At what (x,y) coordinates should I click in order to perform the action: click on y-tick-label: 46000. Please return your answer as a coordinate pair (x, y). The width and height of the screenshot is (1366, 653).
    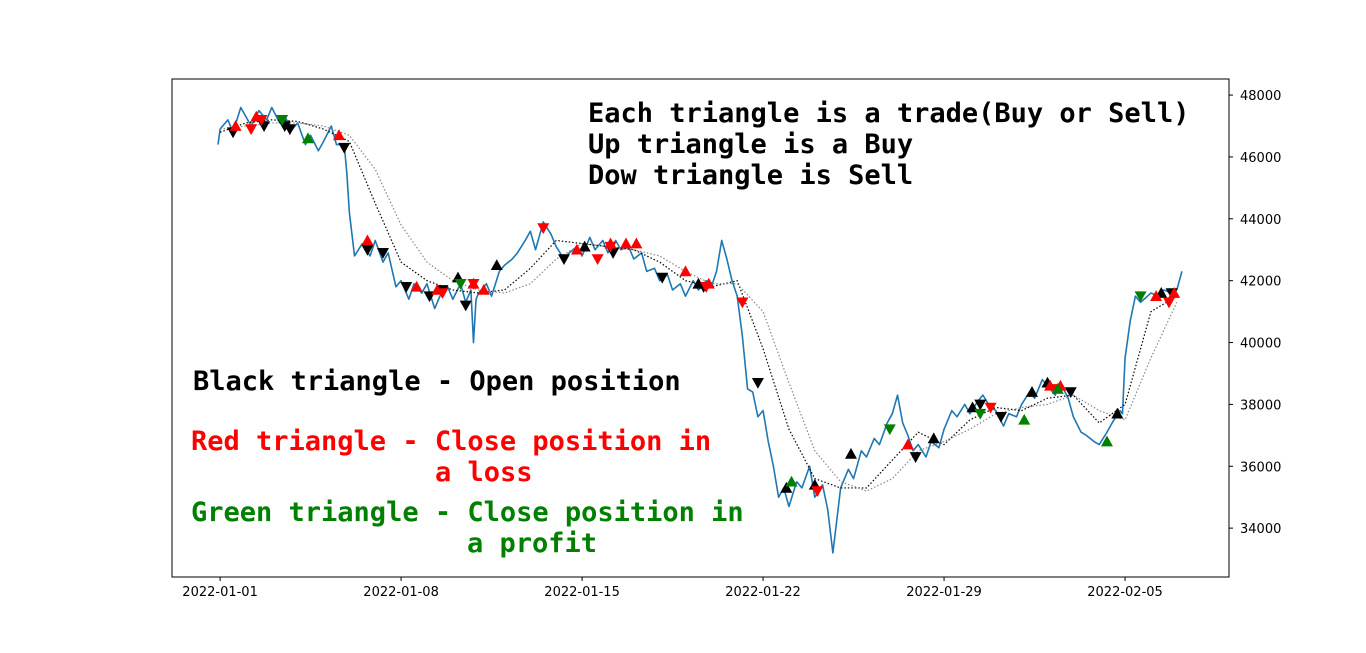
    Looking at the image, I should click on (1260, 158).